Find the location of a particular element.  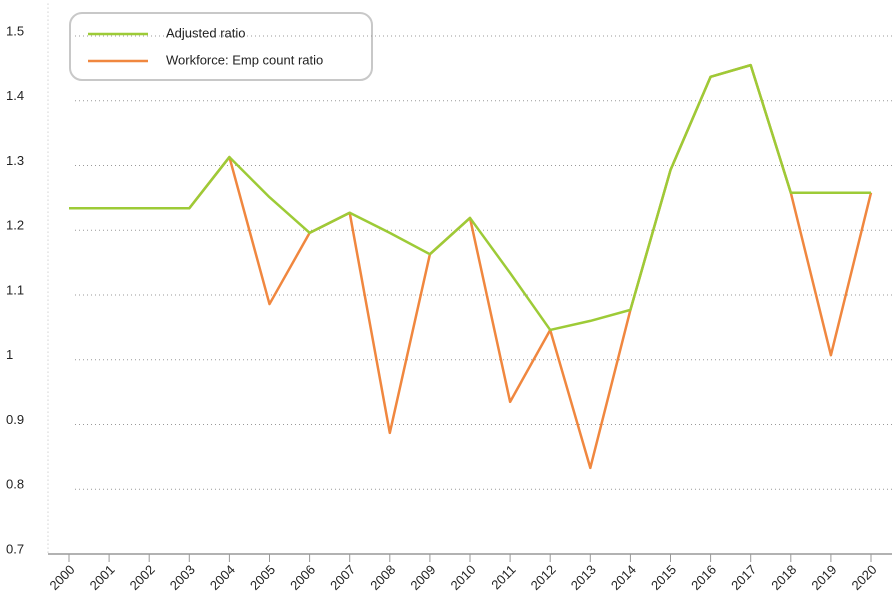

x-tick-label: 2012 is located at coordinates (543, 577).